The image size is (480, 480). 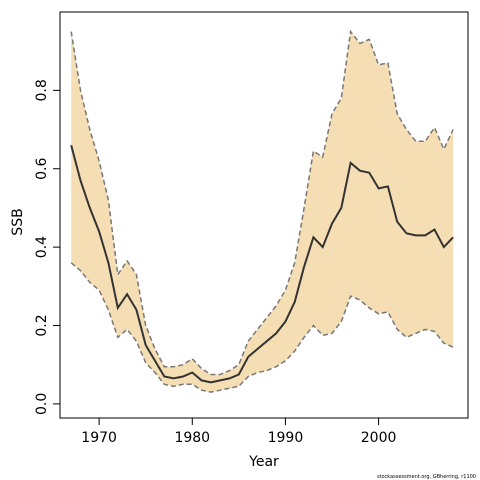 I want to click on y-tick-label: 0.6, so click(x=42, y=169).